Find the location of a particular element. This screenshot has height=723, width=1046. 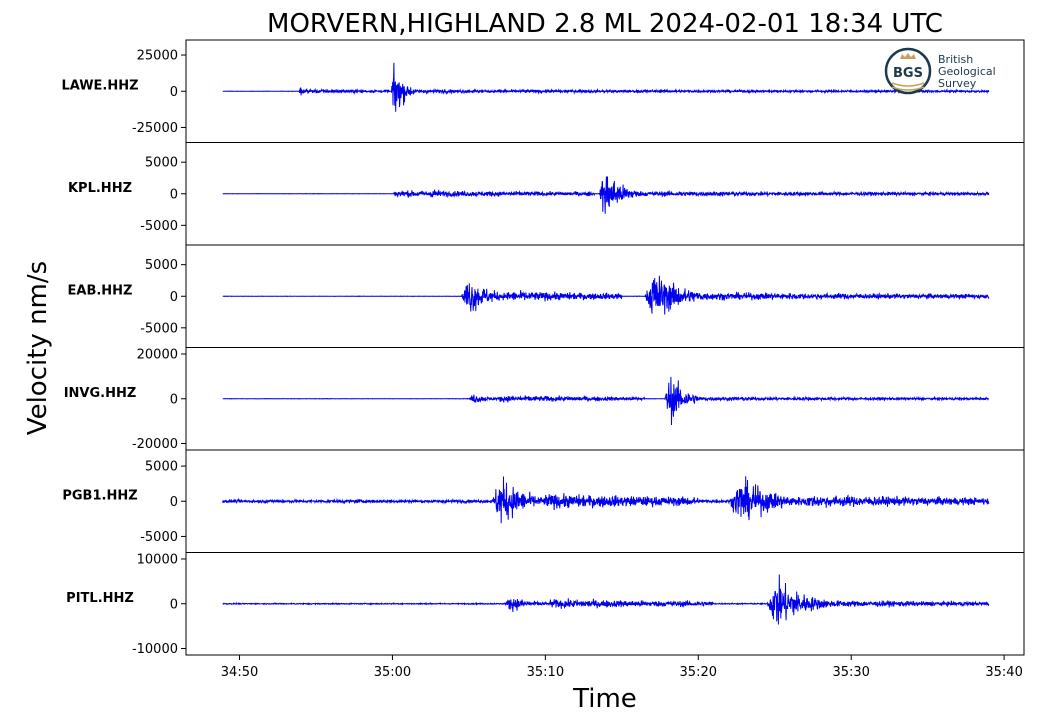

y-tick-label: -25000 is located at coordinates (155, 128).